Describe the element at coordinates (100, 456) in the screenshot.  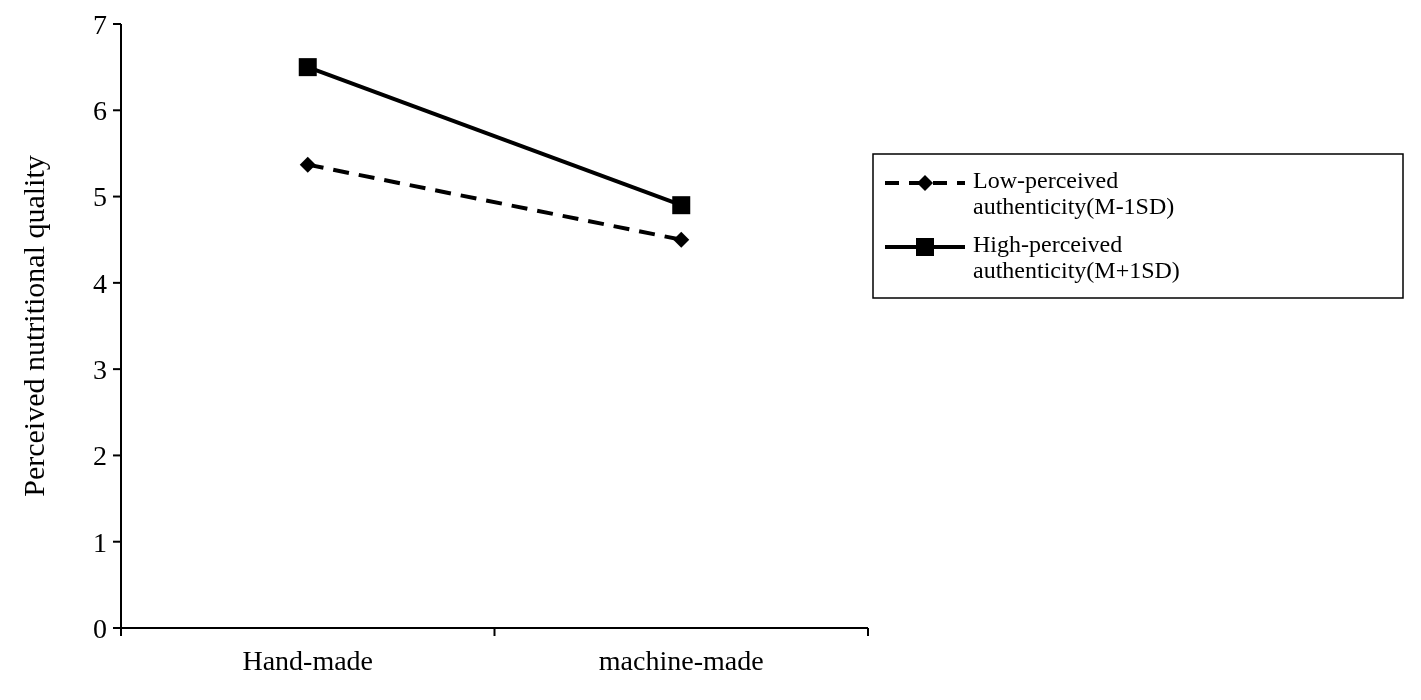
I see `y-tick-label: 2` at that location.